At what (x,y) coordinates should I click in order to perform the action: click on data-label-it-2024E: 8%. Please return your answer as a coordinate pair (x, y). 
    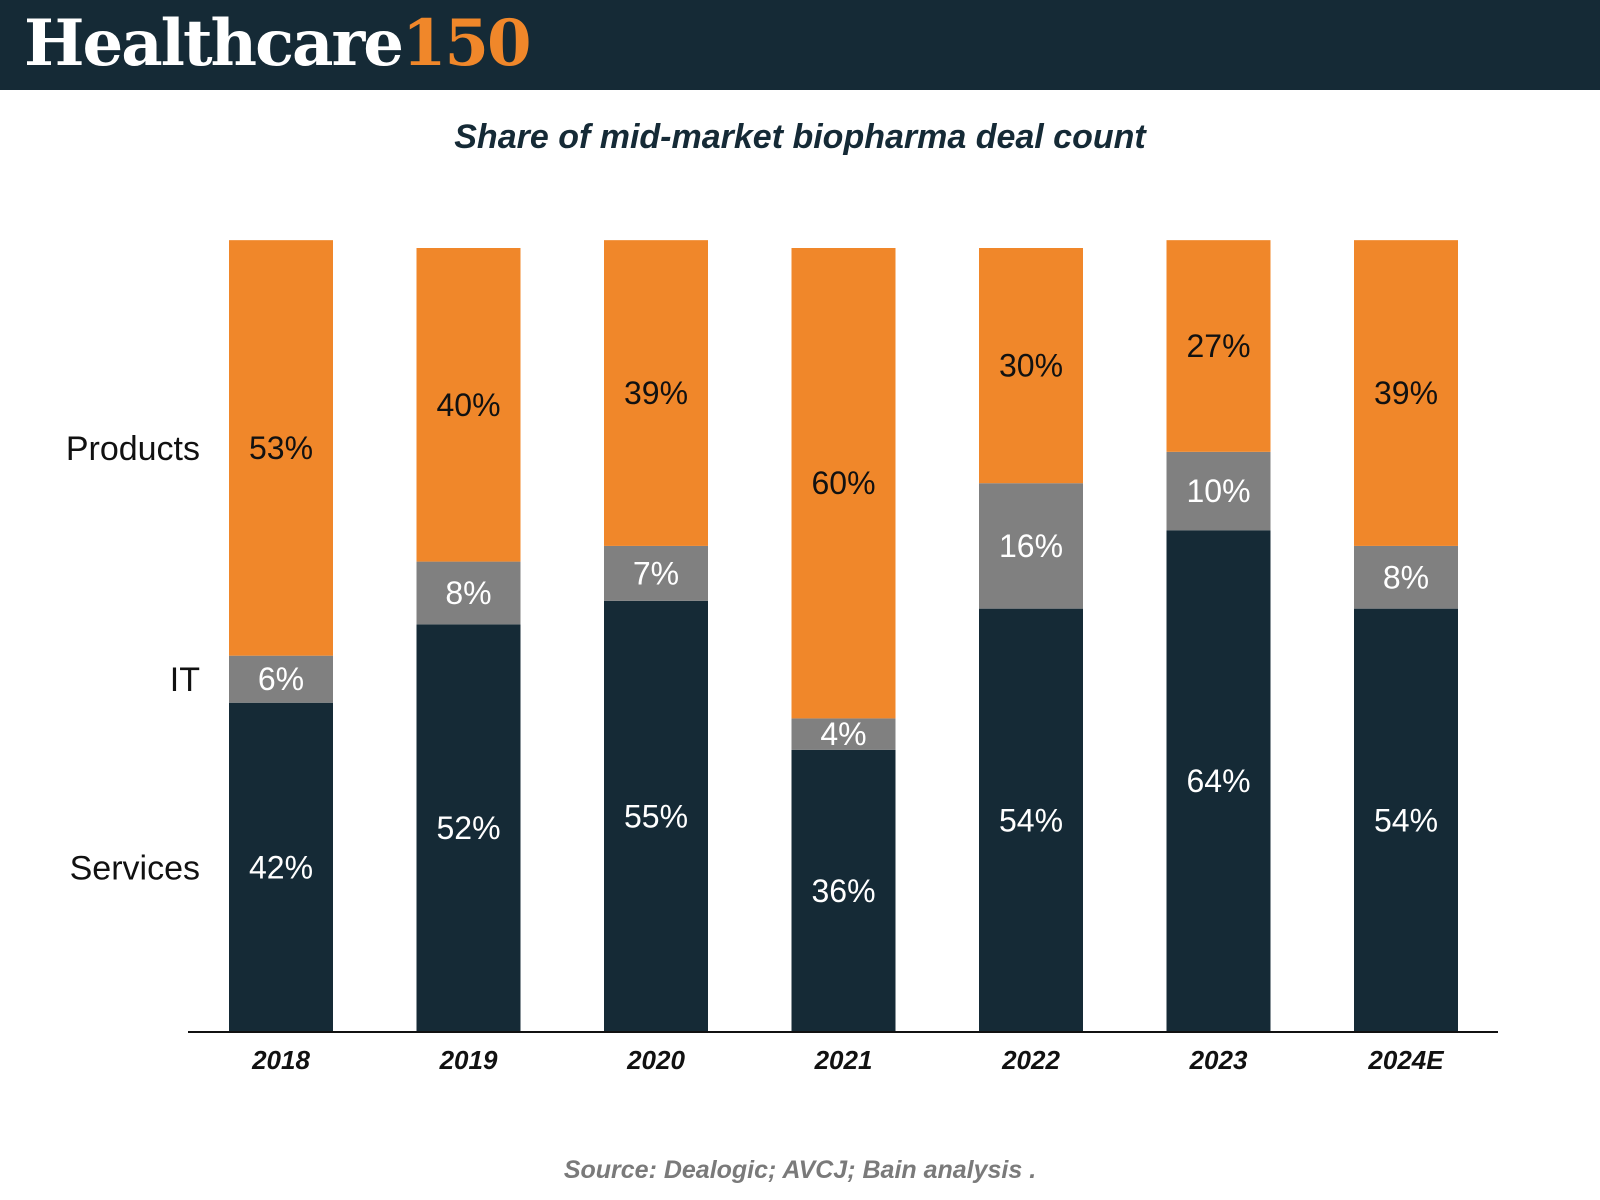
    Looking at the image, I should click on (1406, 577).